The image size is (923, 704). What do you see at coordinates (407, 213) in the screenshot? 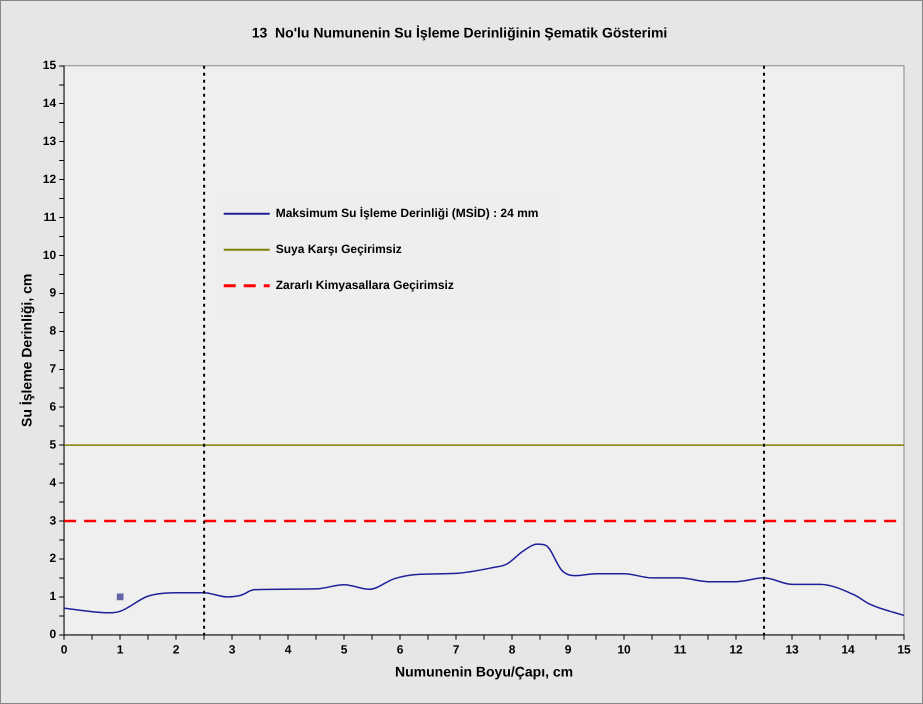
I see `legend-label: Maksimum Su İşleme Derinliği (MSİD) : 24 mm` at bounding box center [407, 213].